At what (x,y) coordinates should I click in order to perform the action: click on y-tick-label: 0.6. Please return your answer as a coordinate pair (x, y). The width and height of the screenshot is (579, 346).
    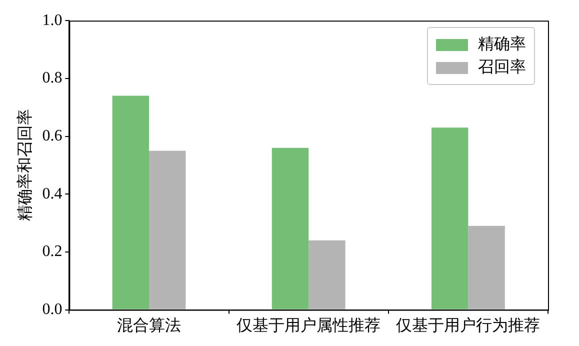
    Looking at the image, I should click on (52, 135).